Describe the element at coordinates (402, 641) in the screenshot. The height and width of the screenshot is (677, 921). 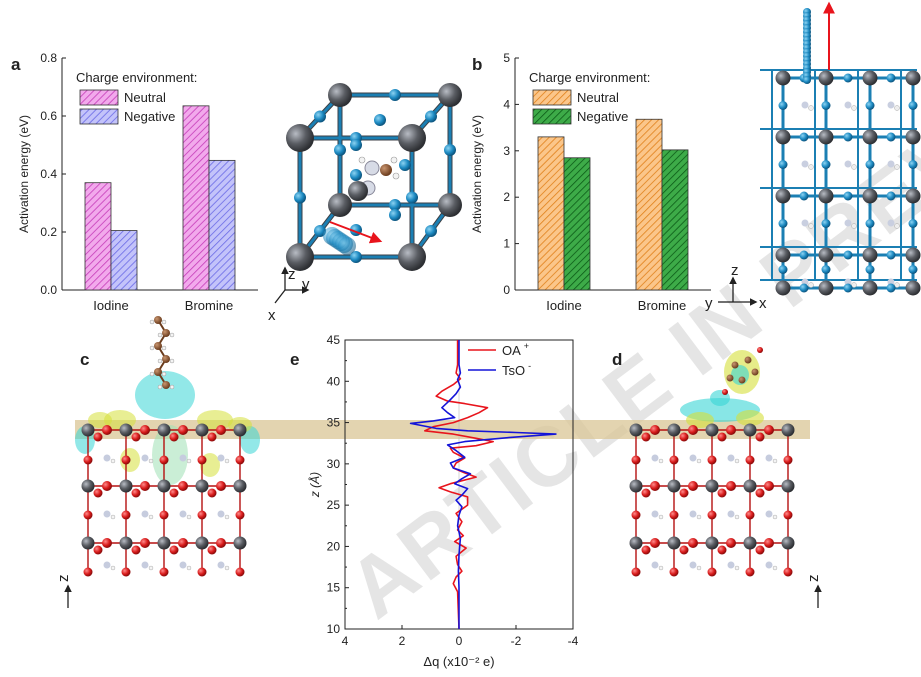
I see `x-tick-label: 2` at that location.